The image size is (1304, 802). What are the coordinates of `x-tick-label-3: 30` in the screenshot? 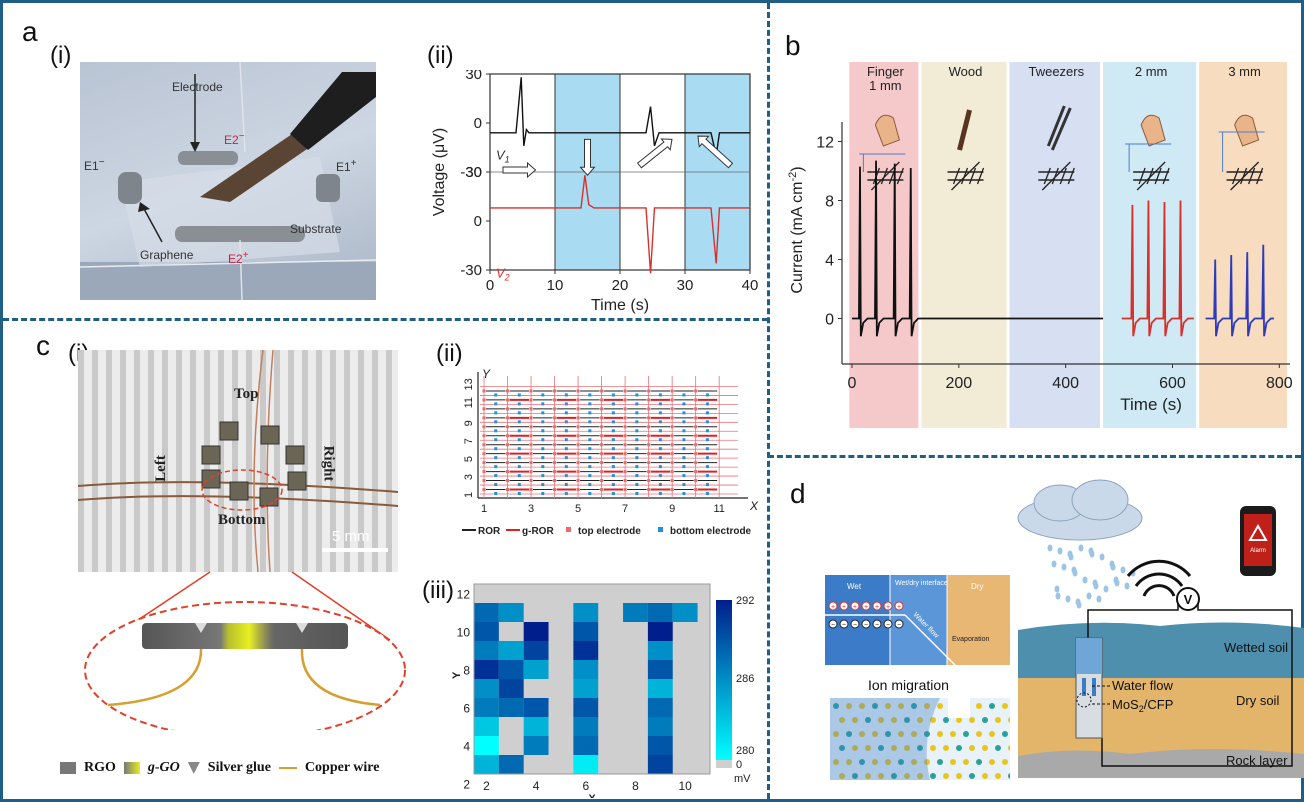 It's located at (685, 285).